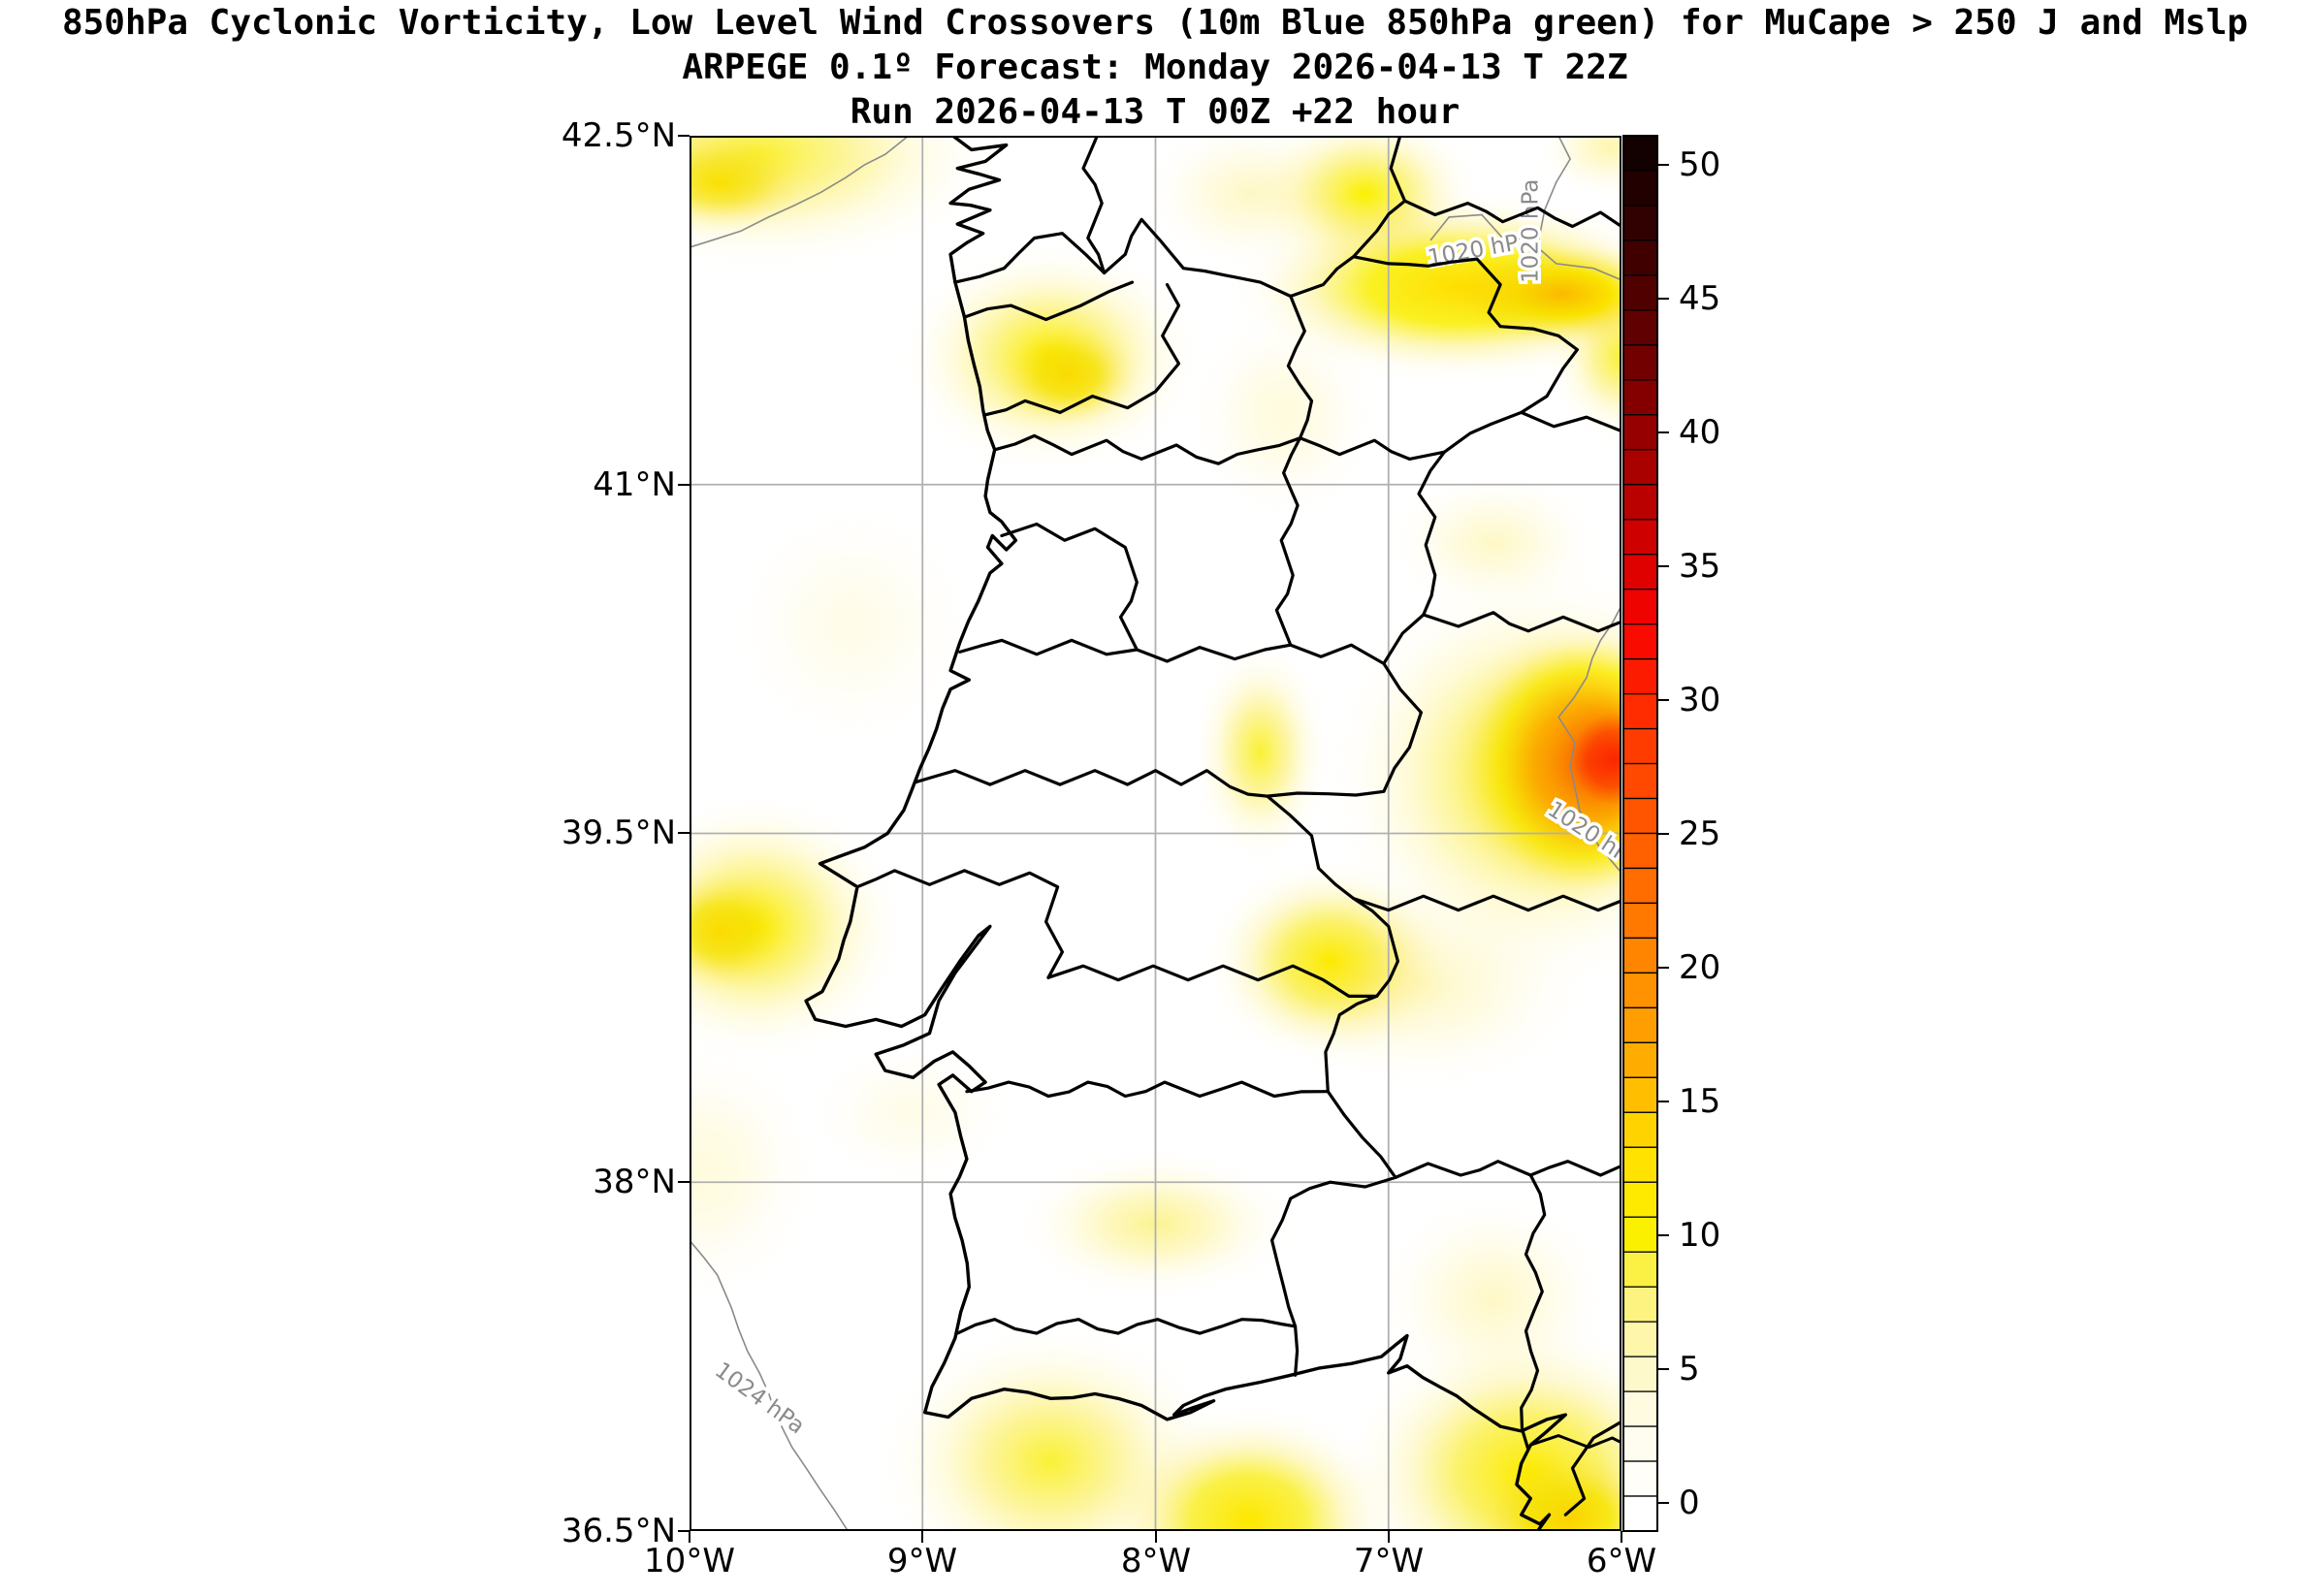 This screenshot has width=2311, height=1596. Describe the element at coordinates (1531, 231) in the screenshot. I see `isobar-label: 1020 hPa` at that location.